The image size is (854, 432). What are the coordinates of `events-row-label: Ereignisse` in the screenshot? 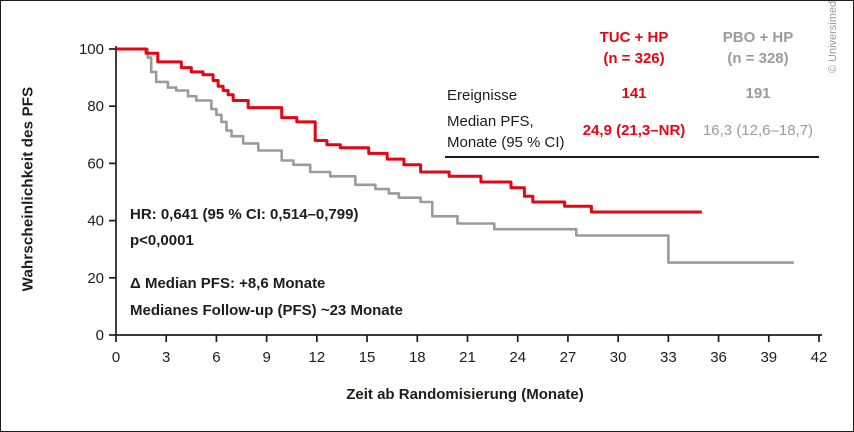 It's located at (482, 95).